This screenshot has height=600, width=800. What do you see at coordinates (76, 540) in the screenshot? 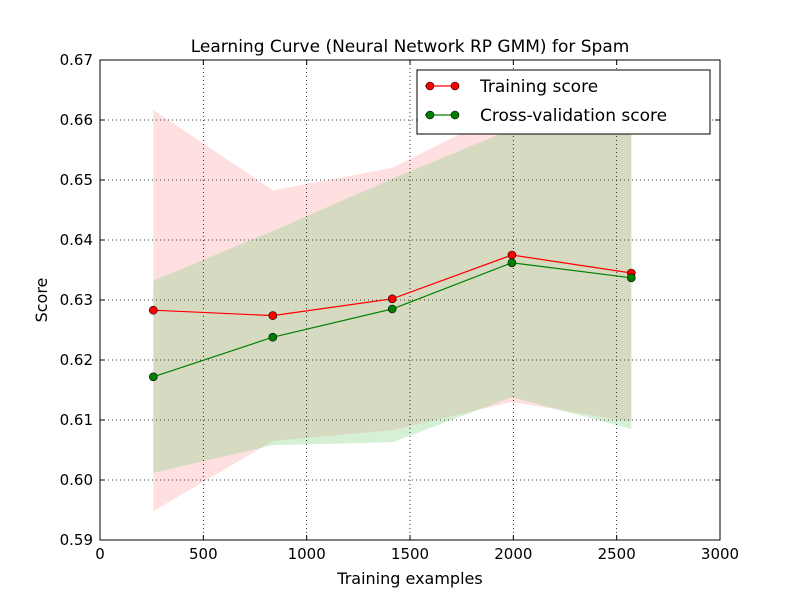
I see `y-tick-label: 0.59` at bounding box center [76, 540].